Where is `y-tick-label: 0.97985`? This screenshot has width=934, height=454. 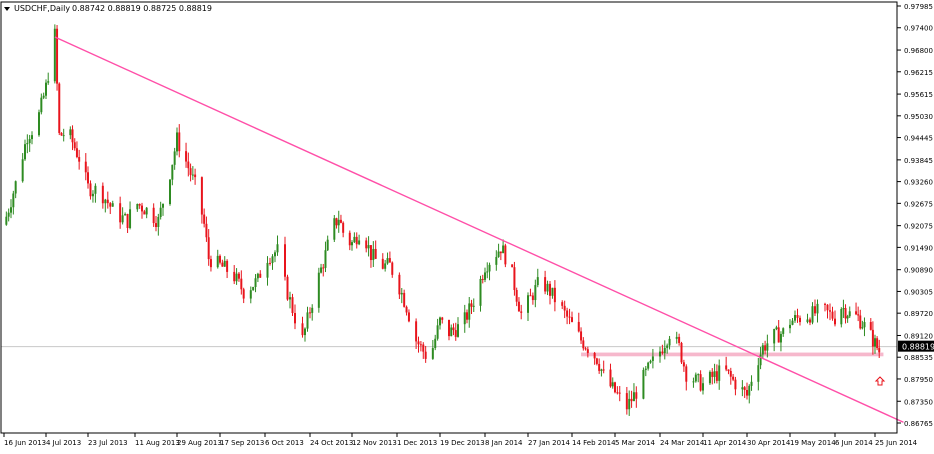 y-tick-label: 0.97985 is located at coordinates (918, 7).